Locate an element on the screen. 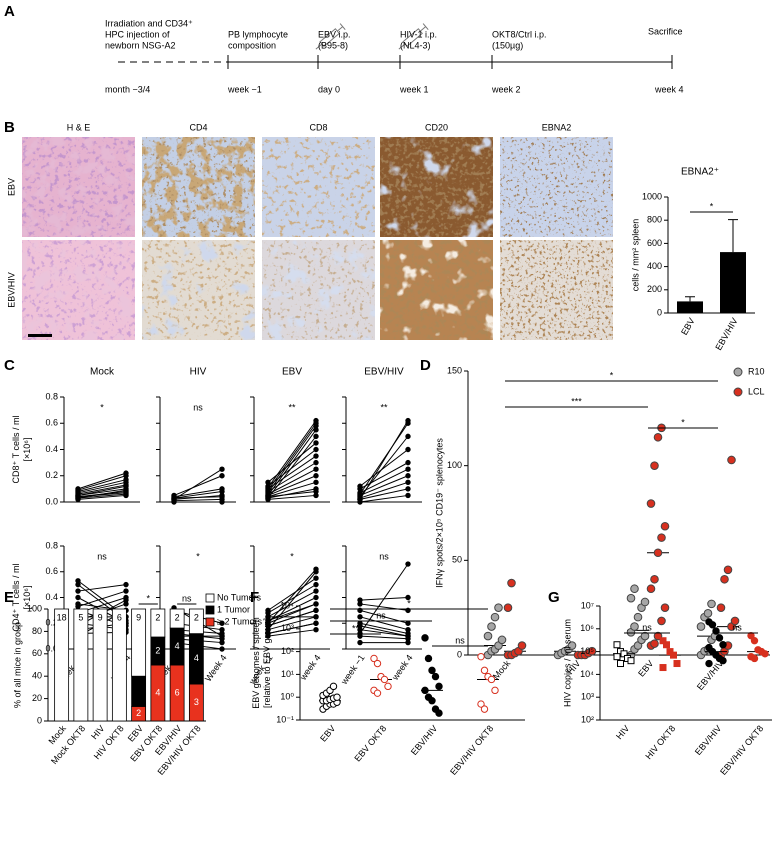 This screenshot has height=848, width=775. bar is located at coordinates (690, 307).